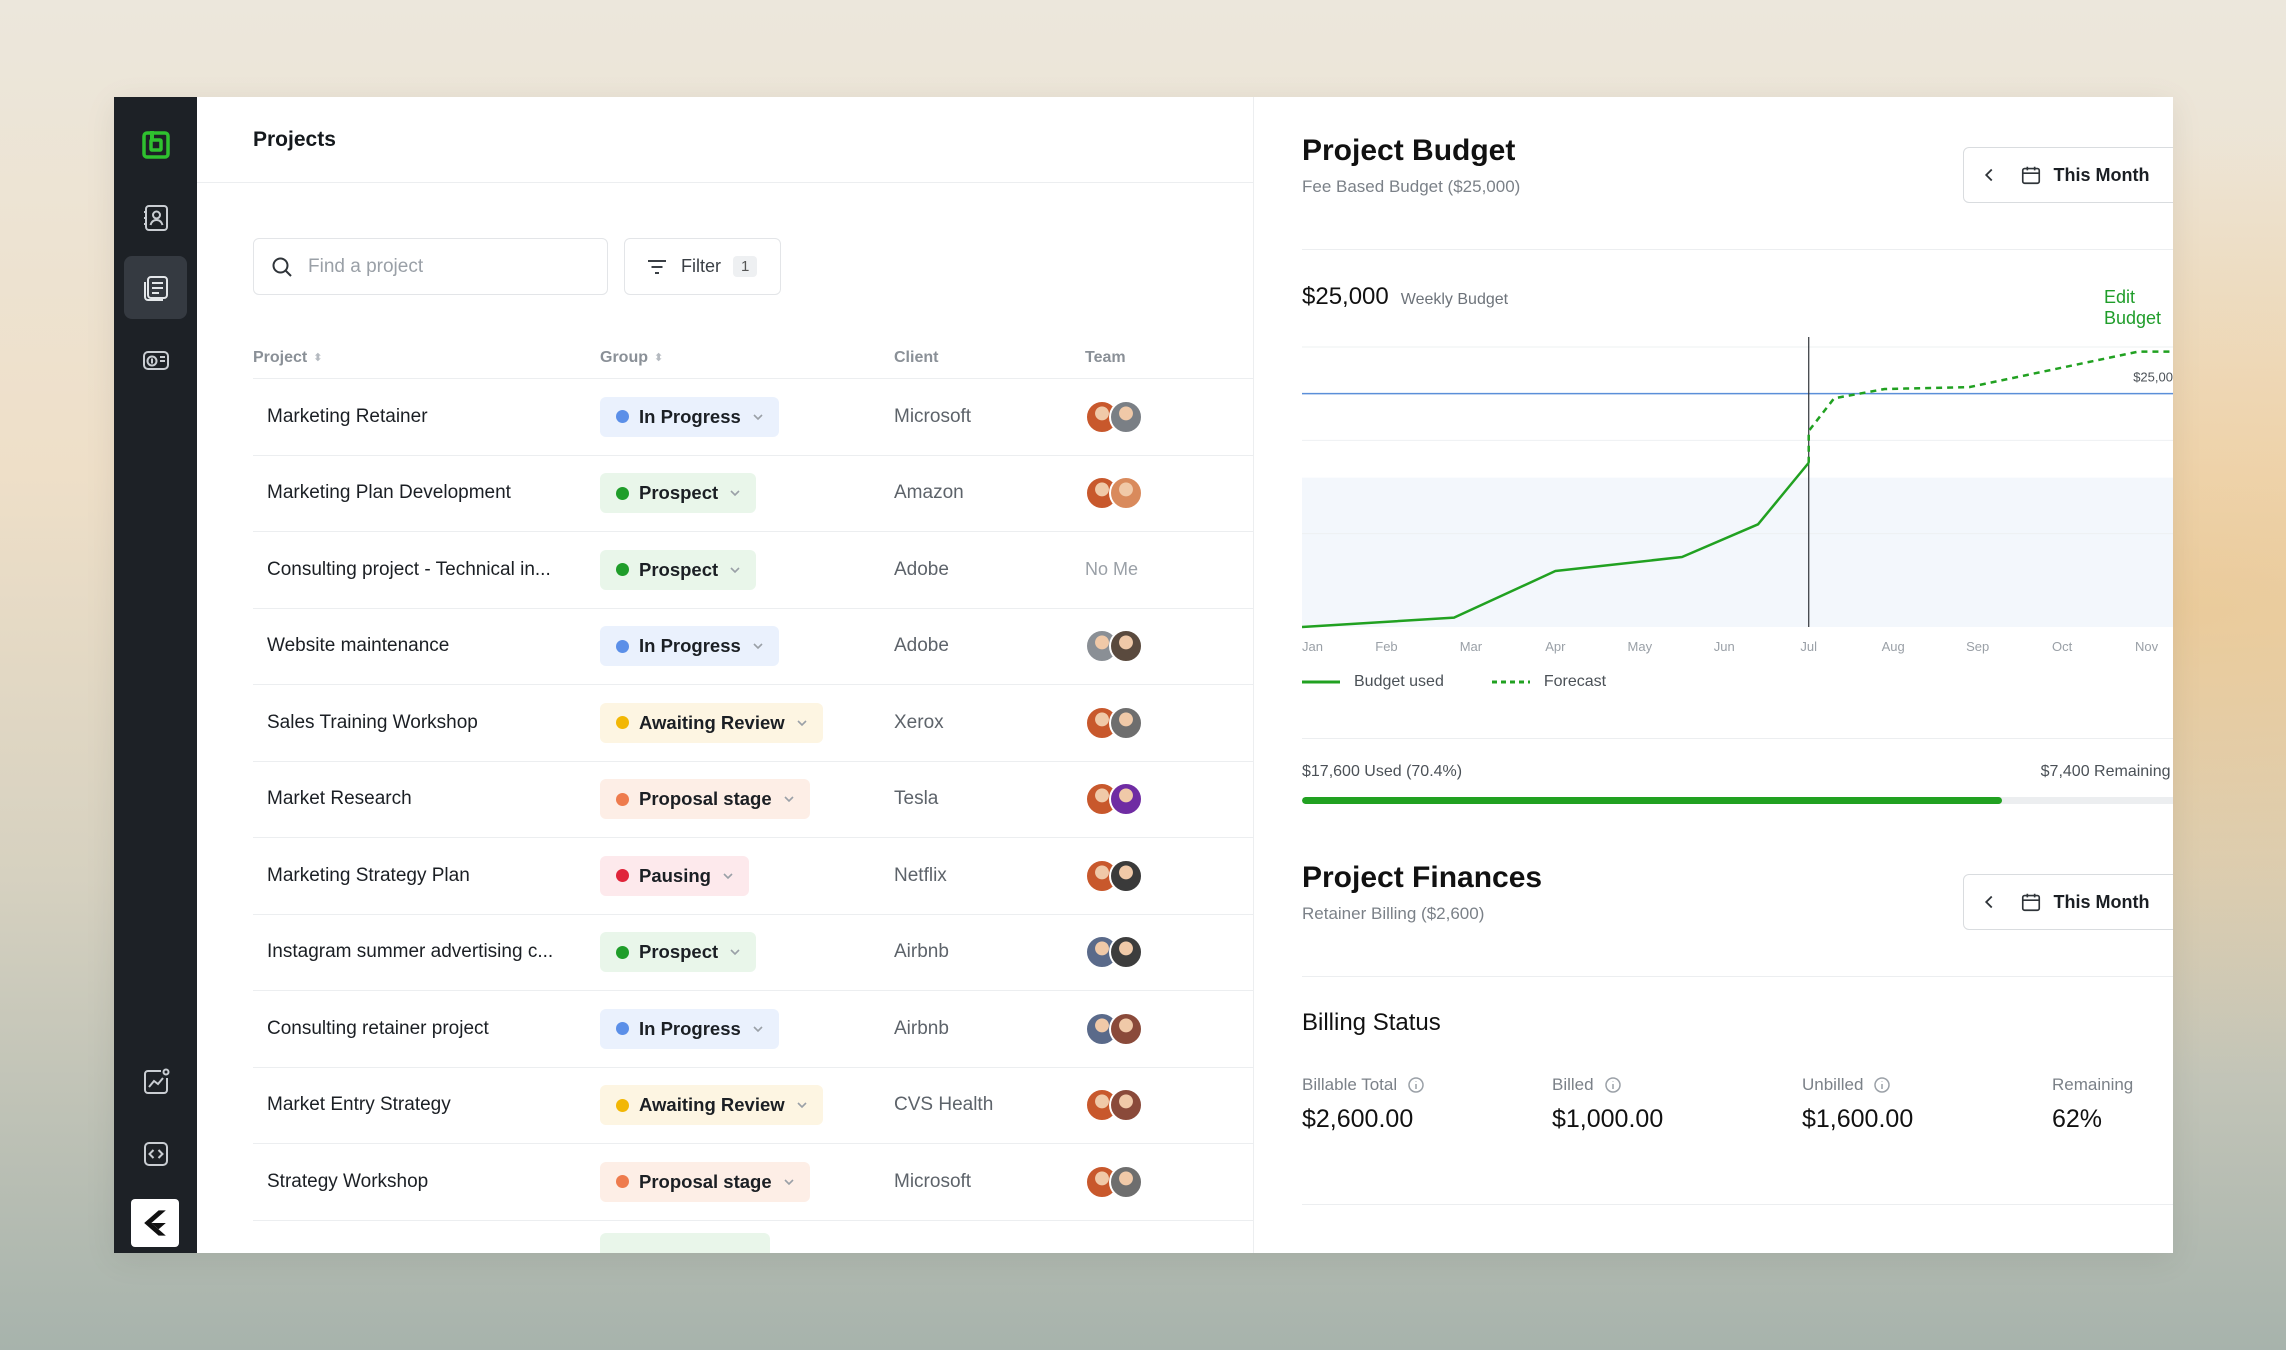 The height and width of the screenshot is (1350, 2286). Describe the element at coordinates (1510, 682) in the screenshot. I see `legend-dashed-line` at that location.